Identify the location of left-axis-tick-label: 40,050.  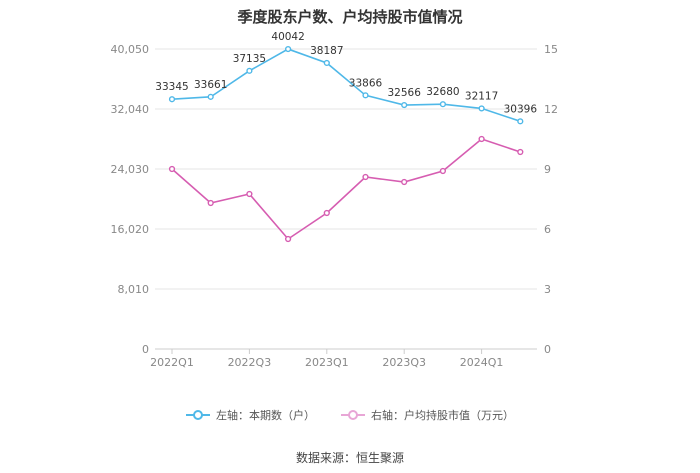
(130, 49).